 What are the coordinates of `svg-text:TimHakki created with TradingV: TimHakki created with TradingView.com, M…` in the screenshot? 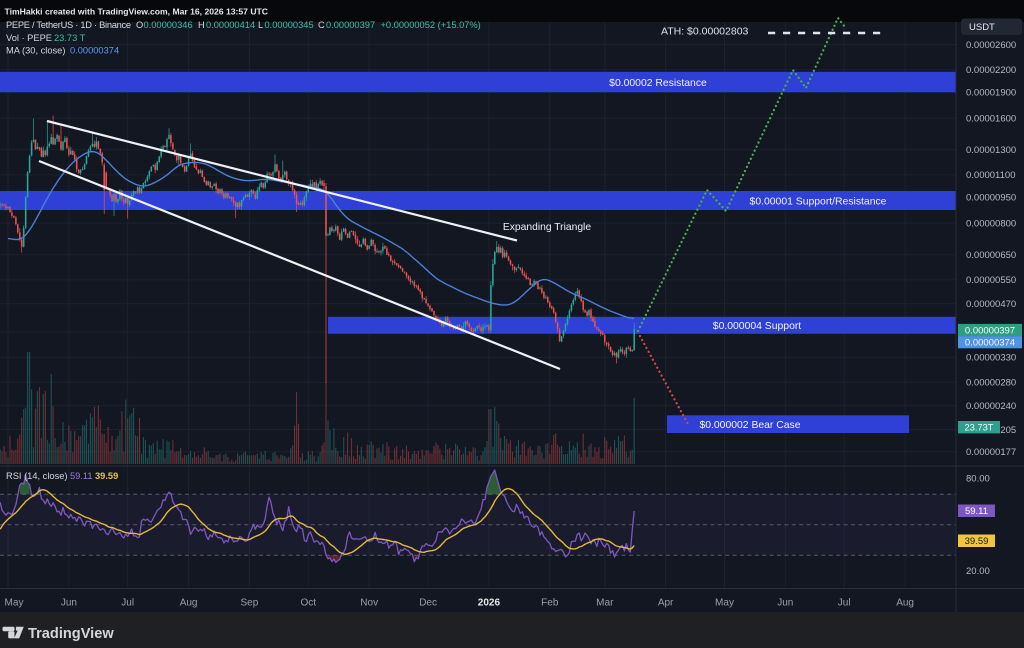 It's located at (137, 12).